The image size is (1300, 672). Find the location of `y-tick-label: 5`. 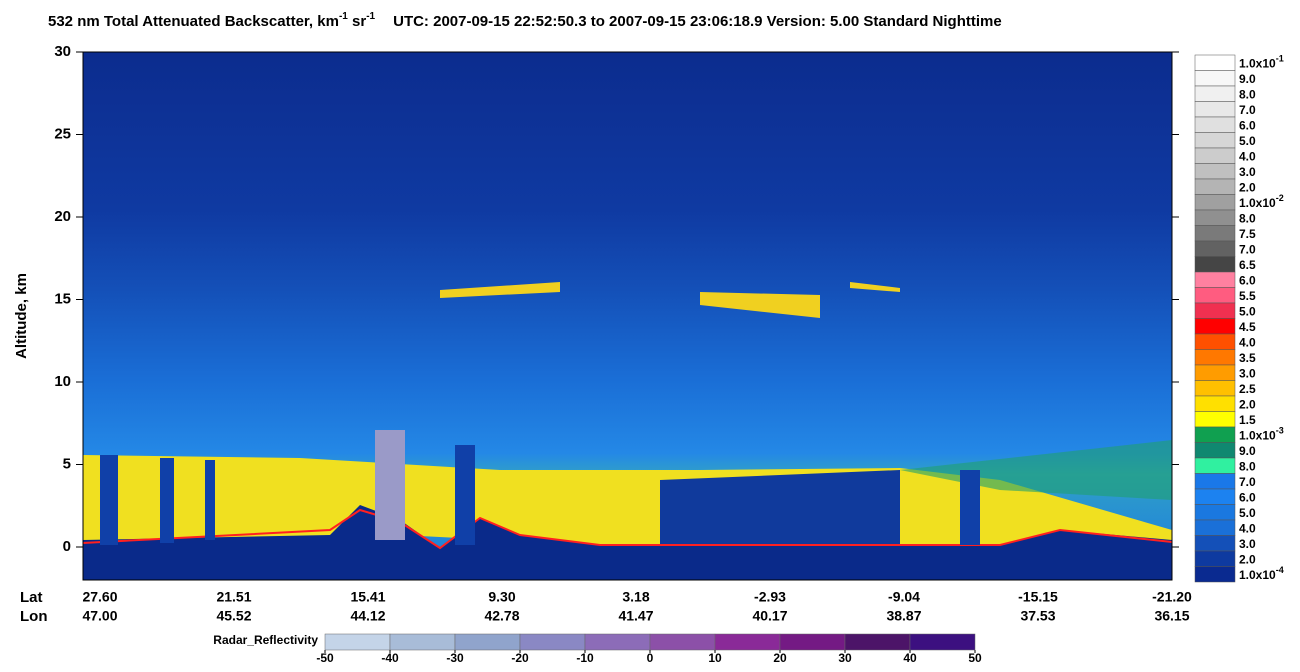

y-tick-label: 5 is located at coordinates (67, 463).